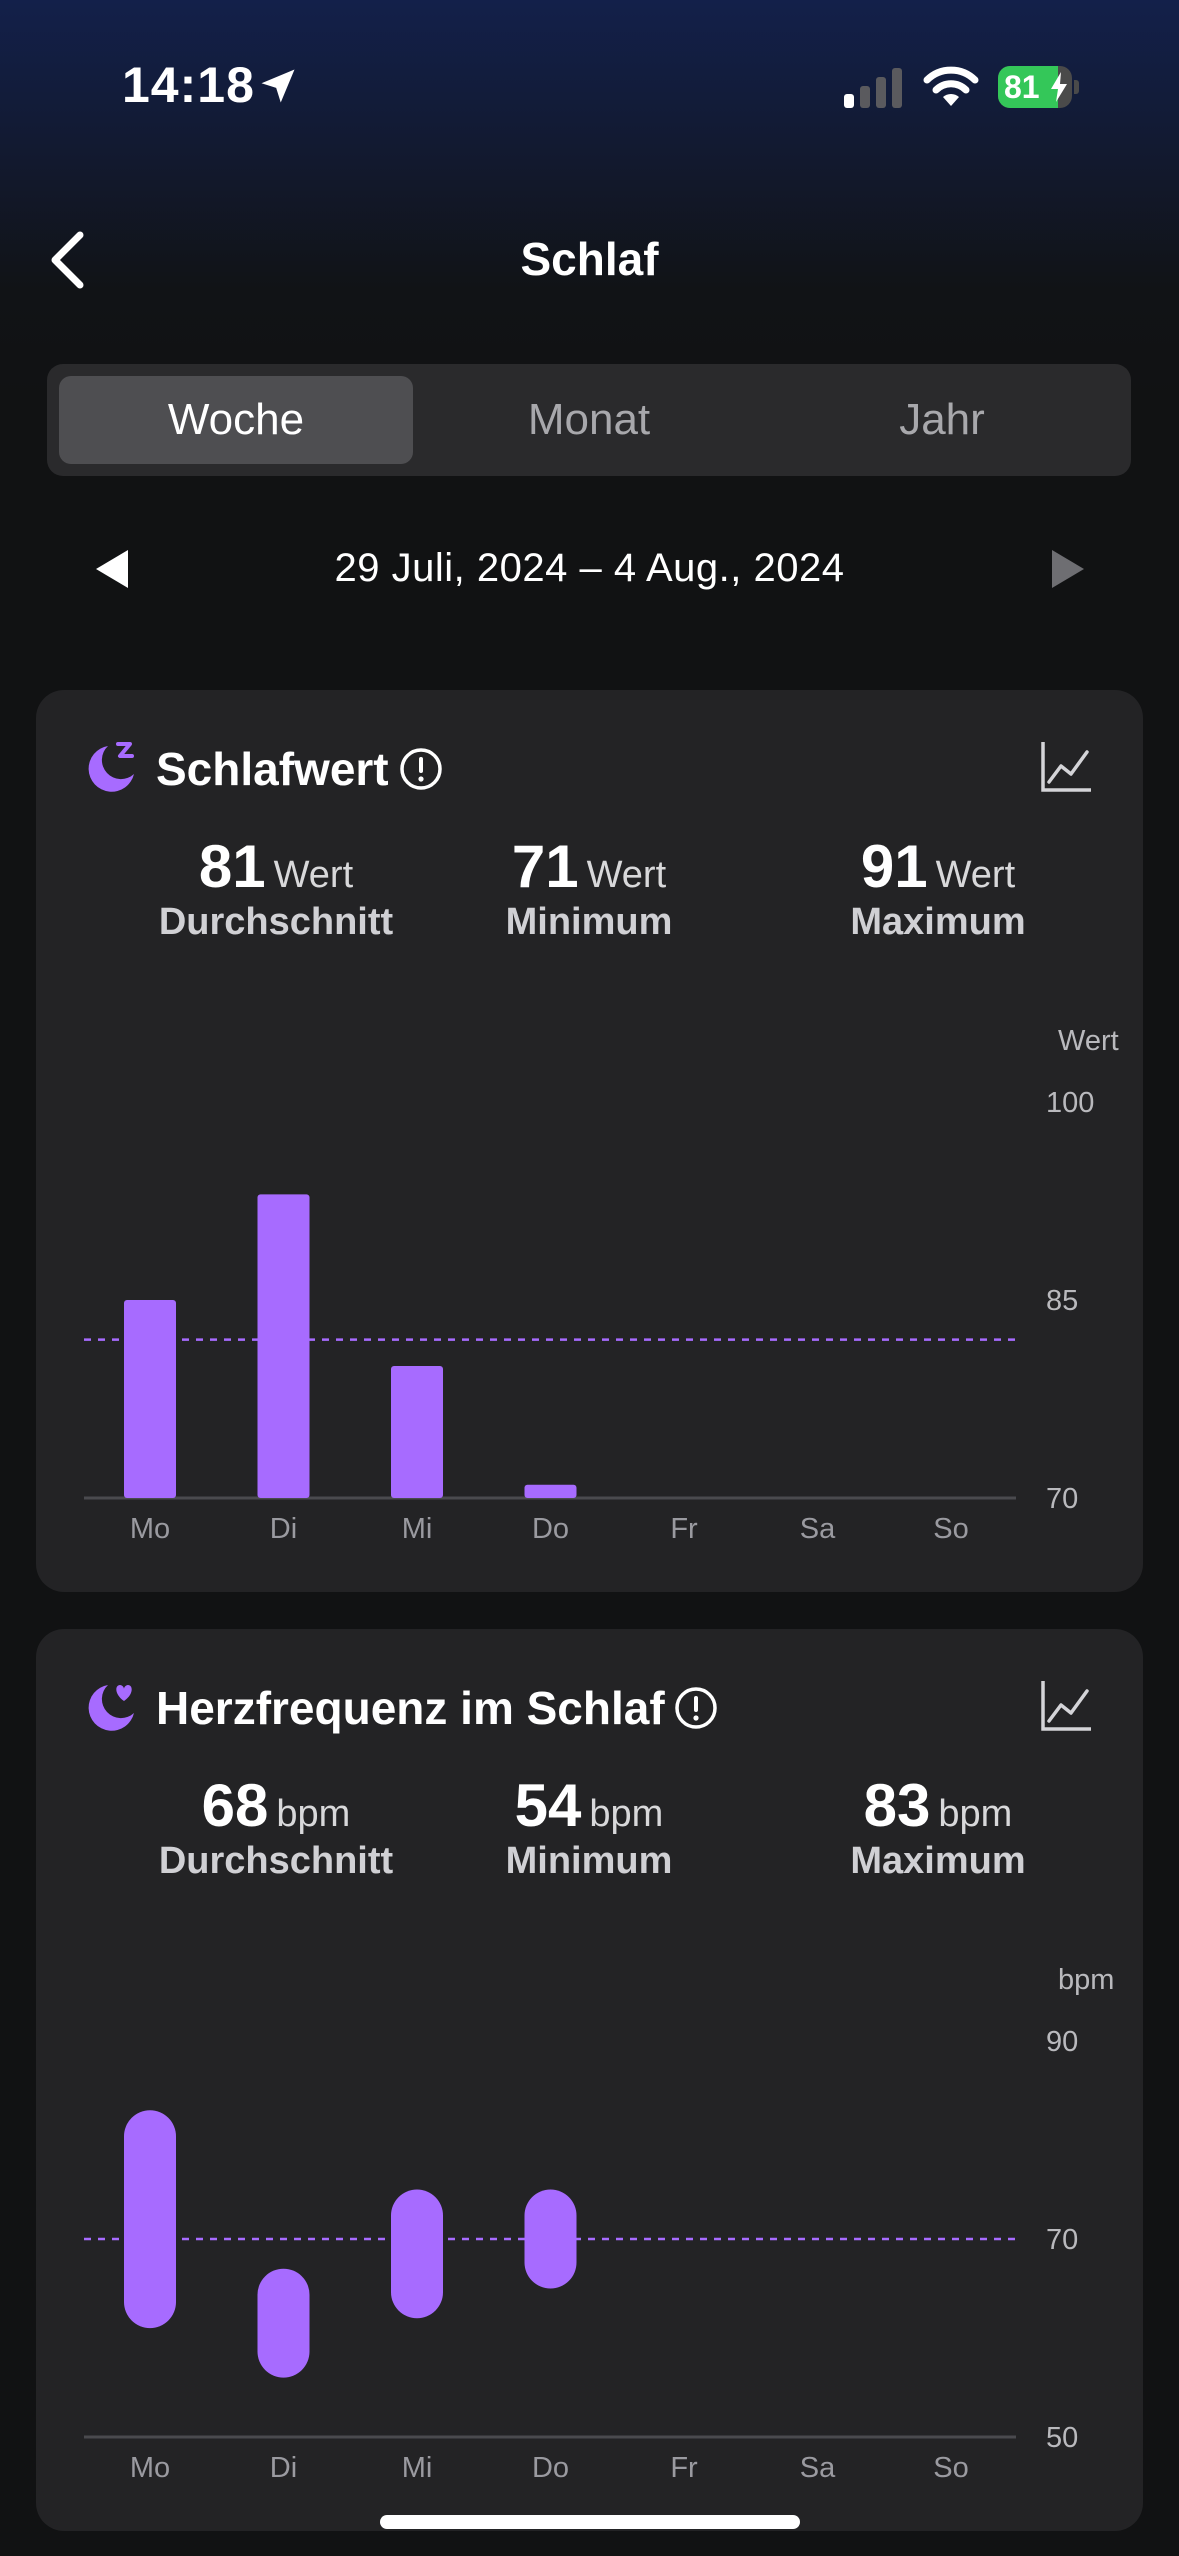 Image resolution: width=1179 pixels, height=2556 pixels. What do you see at coordinates (1062, 1301) in the screenshot?
I see `sleep-score-y-tick: 85` at bounding box center [1062, 1301].